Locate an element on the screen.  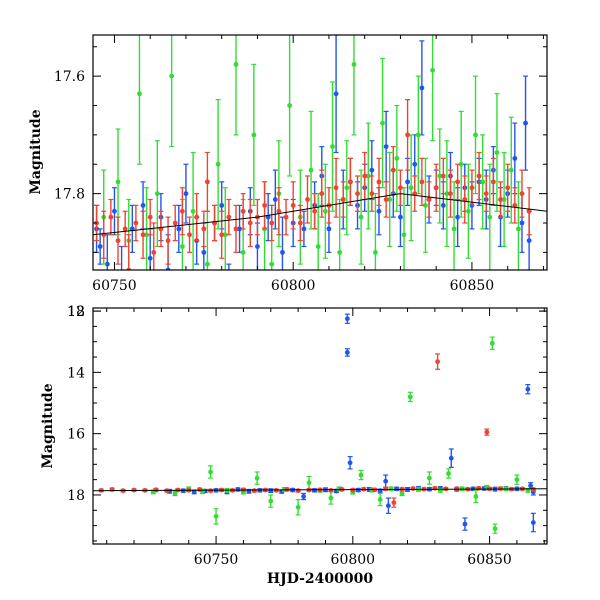
bottom-x-tick-label: 60850 is located at coordinates (489, 560).